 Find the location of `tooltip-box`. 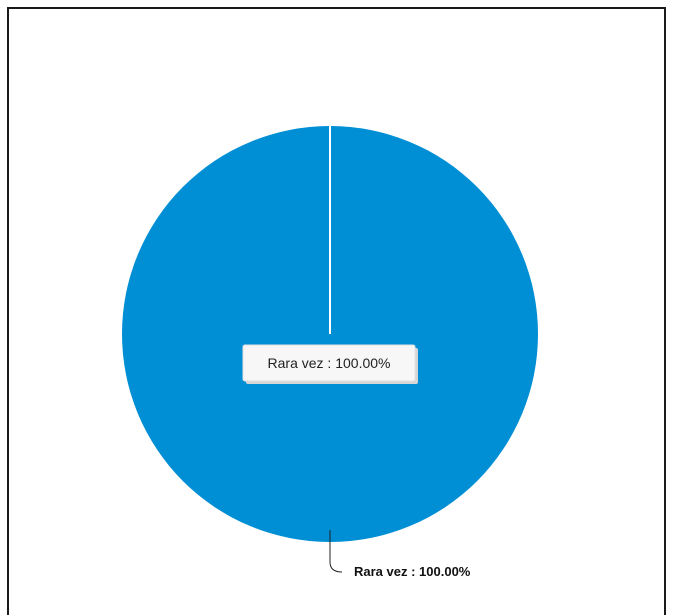

tooltip-box is located at coordinates (329, 363).